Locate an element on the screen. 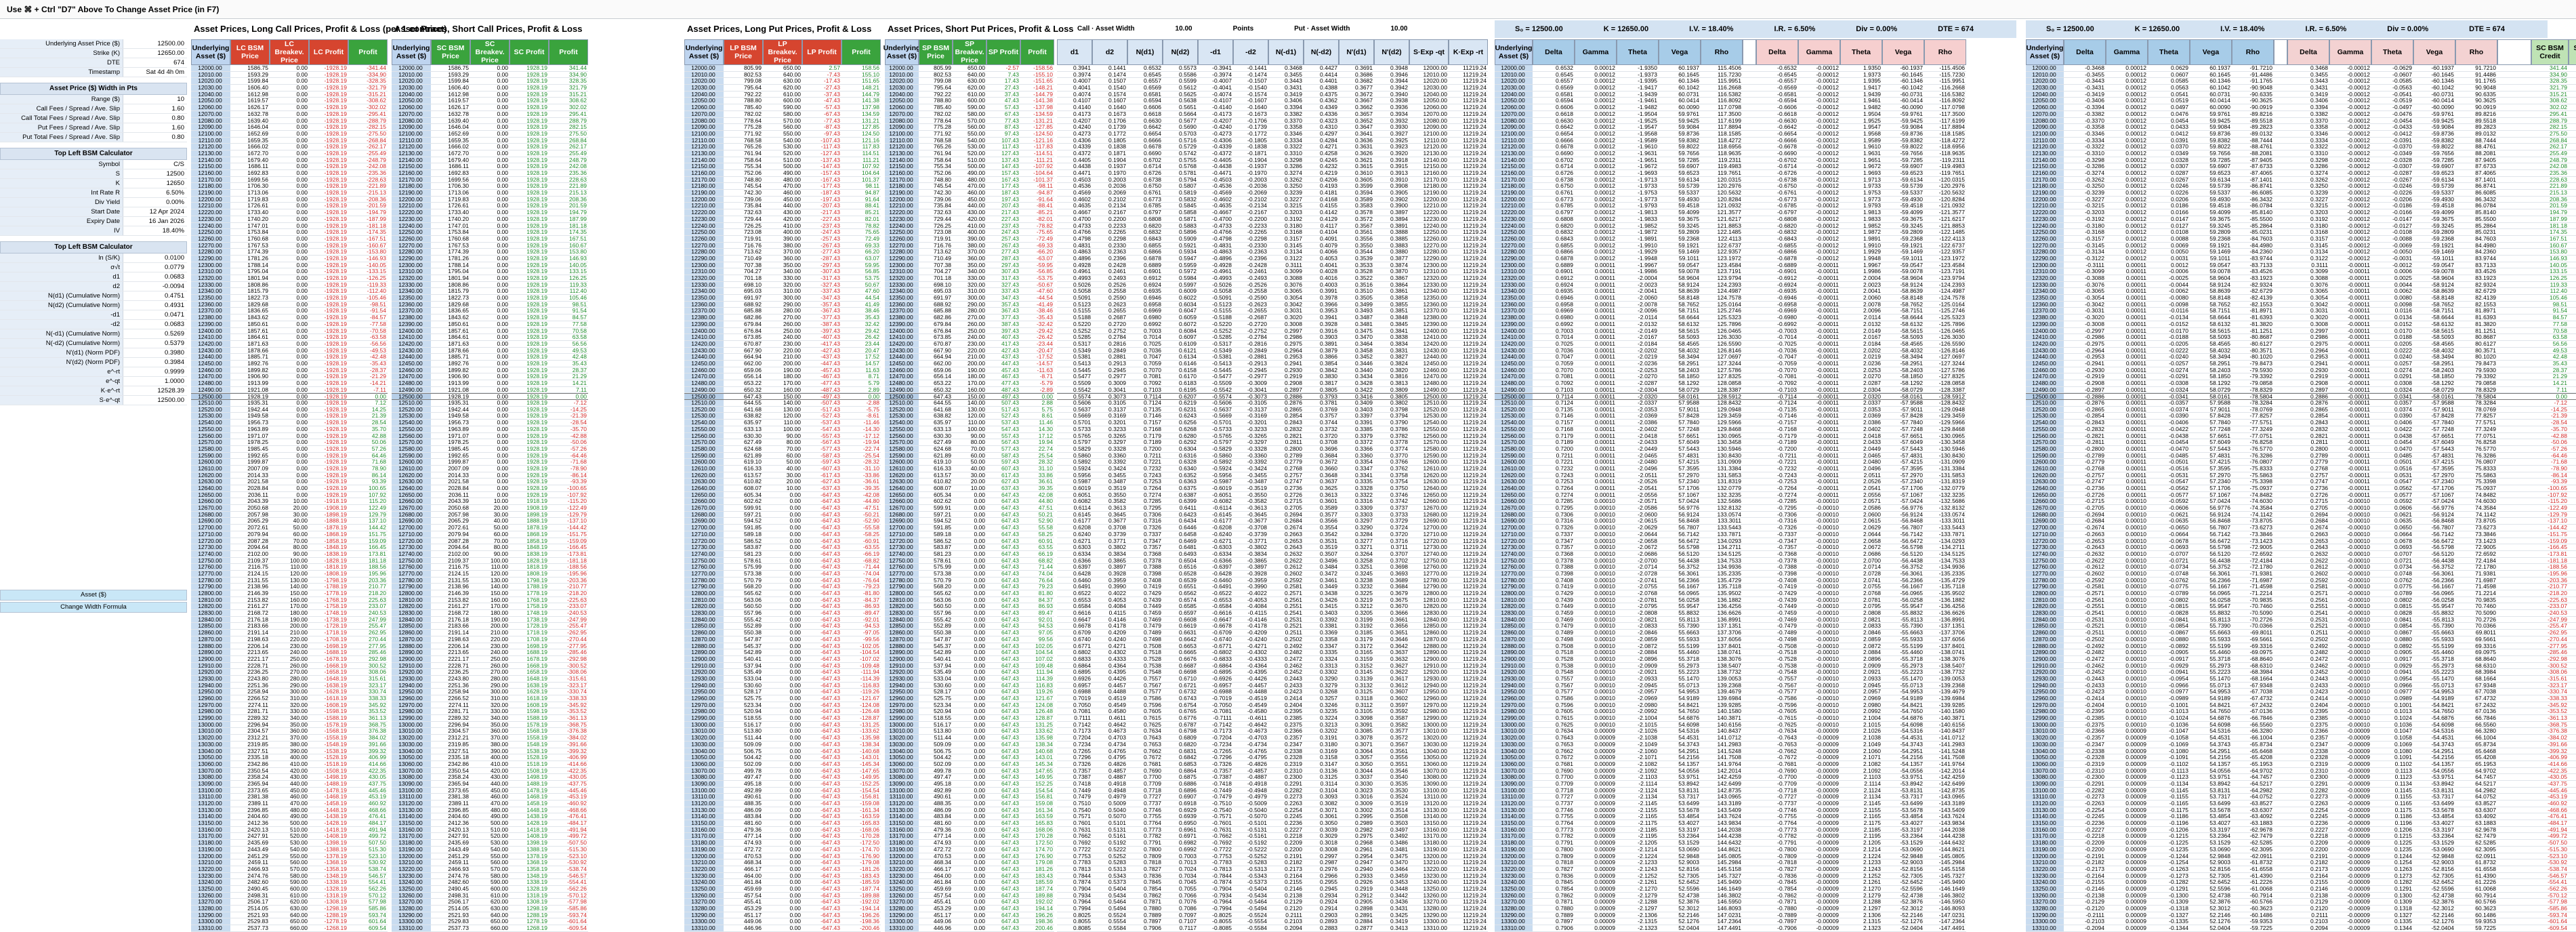  table-cell: 0.6698 is located at coordinates (1180, 672).